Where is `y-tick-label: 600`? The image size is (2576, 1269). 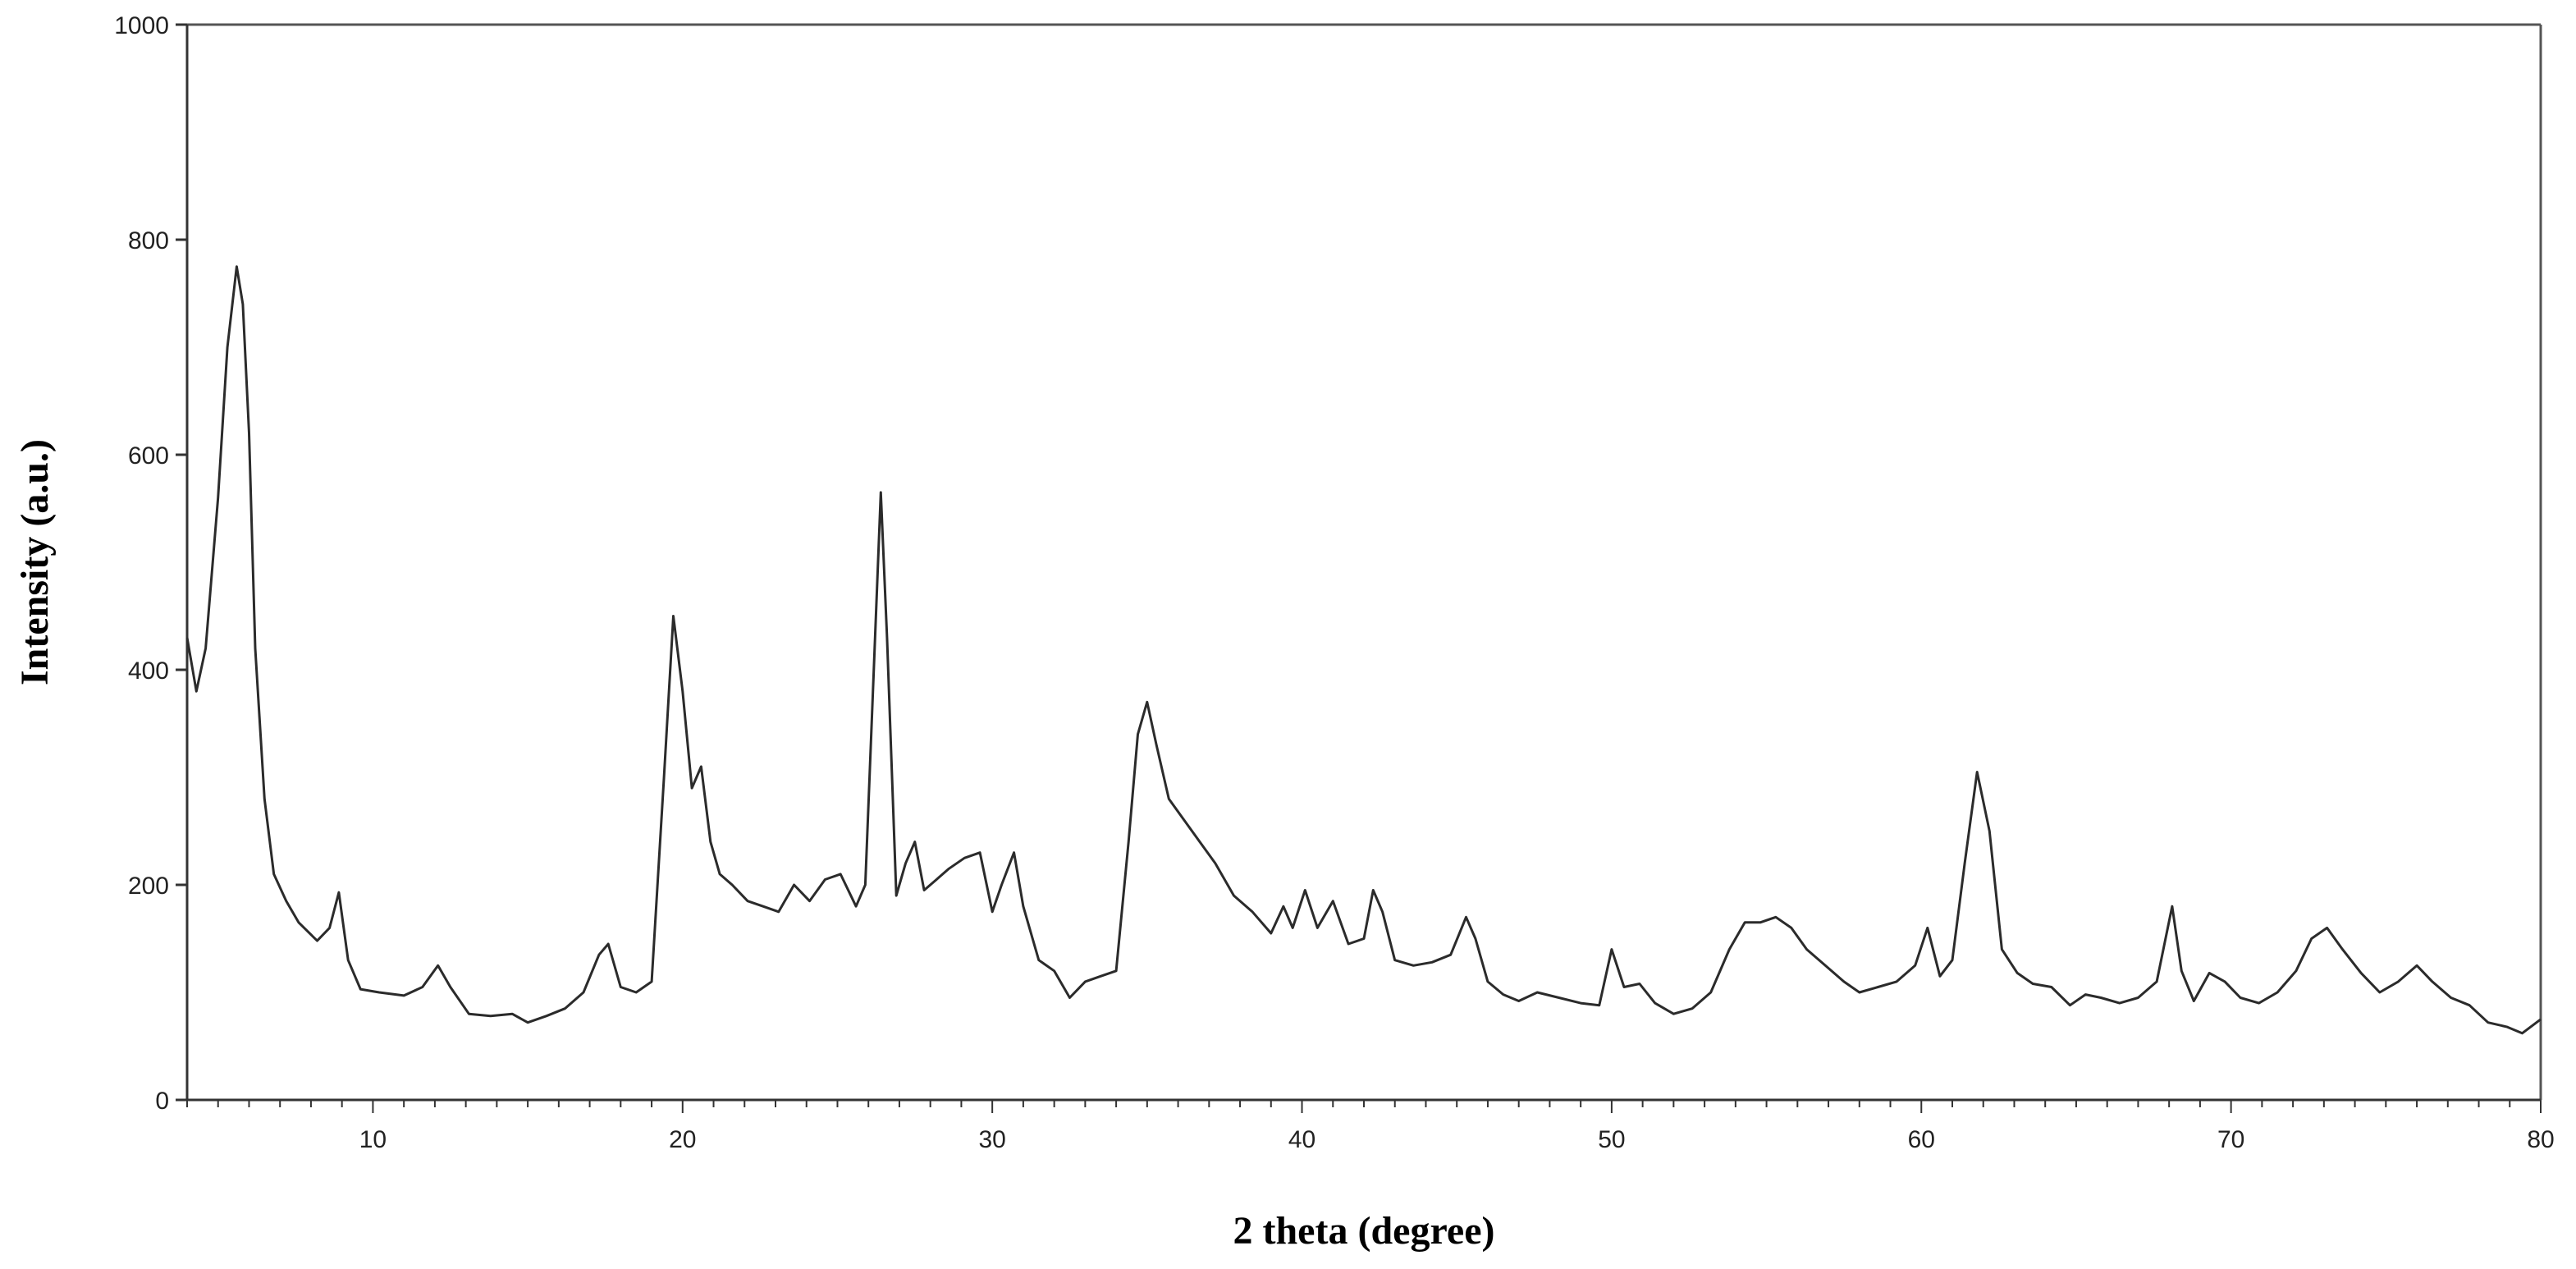 y-tick-label: 600 is located at coordinates (148, 456).